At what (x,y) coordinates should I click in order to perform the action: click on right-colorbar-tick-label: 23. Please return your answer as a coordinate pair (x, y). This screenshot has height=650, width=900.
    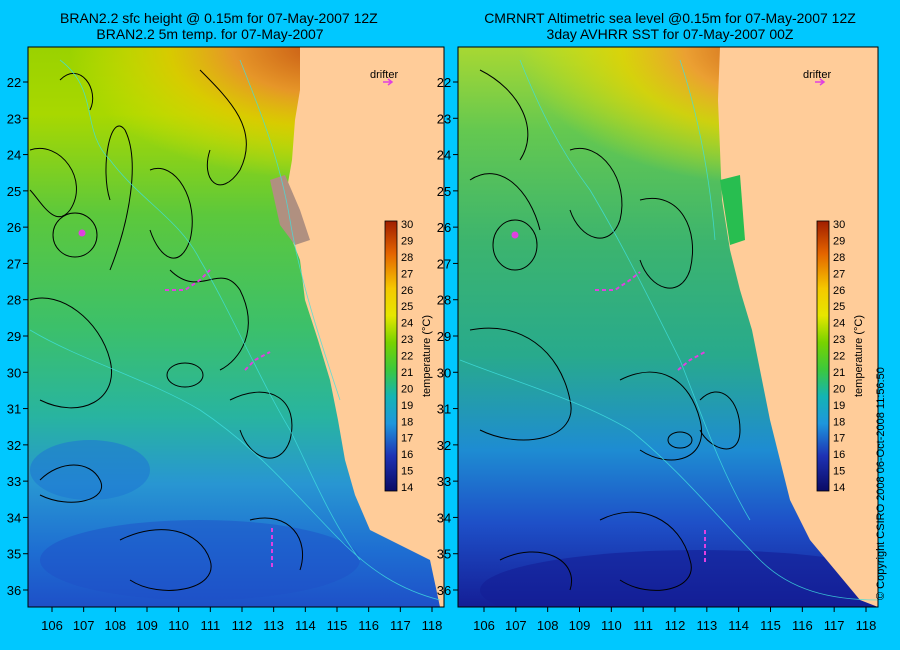
    Looking at the image, I should click on (839, 340).